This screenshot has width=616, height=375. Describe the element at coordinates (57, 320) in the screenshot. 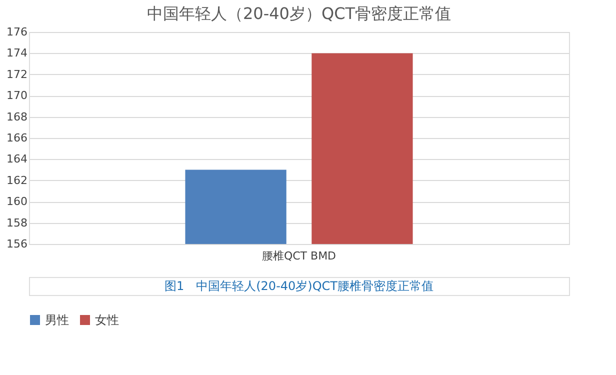

I see `legend-label: 男性` at that location.